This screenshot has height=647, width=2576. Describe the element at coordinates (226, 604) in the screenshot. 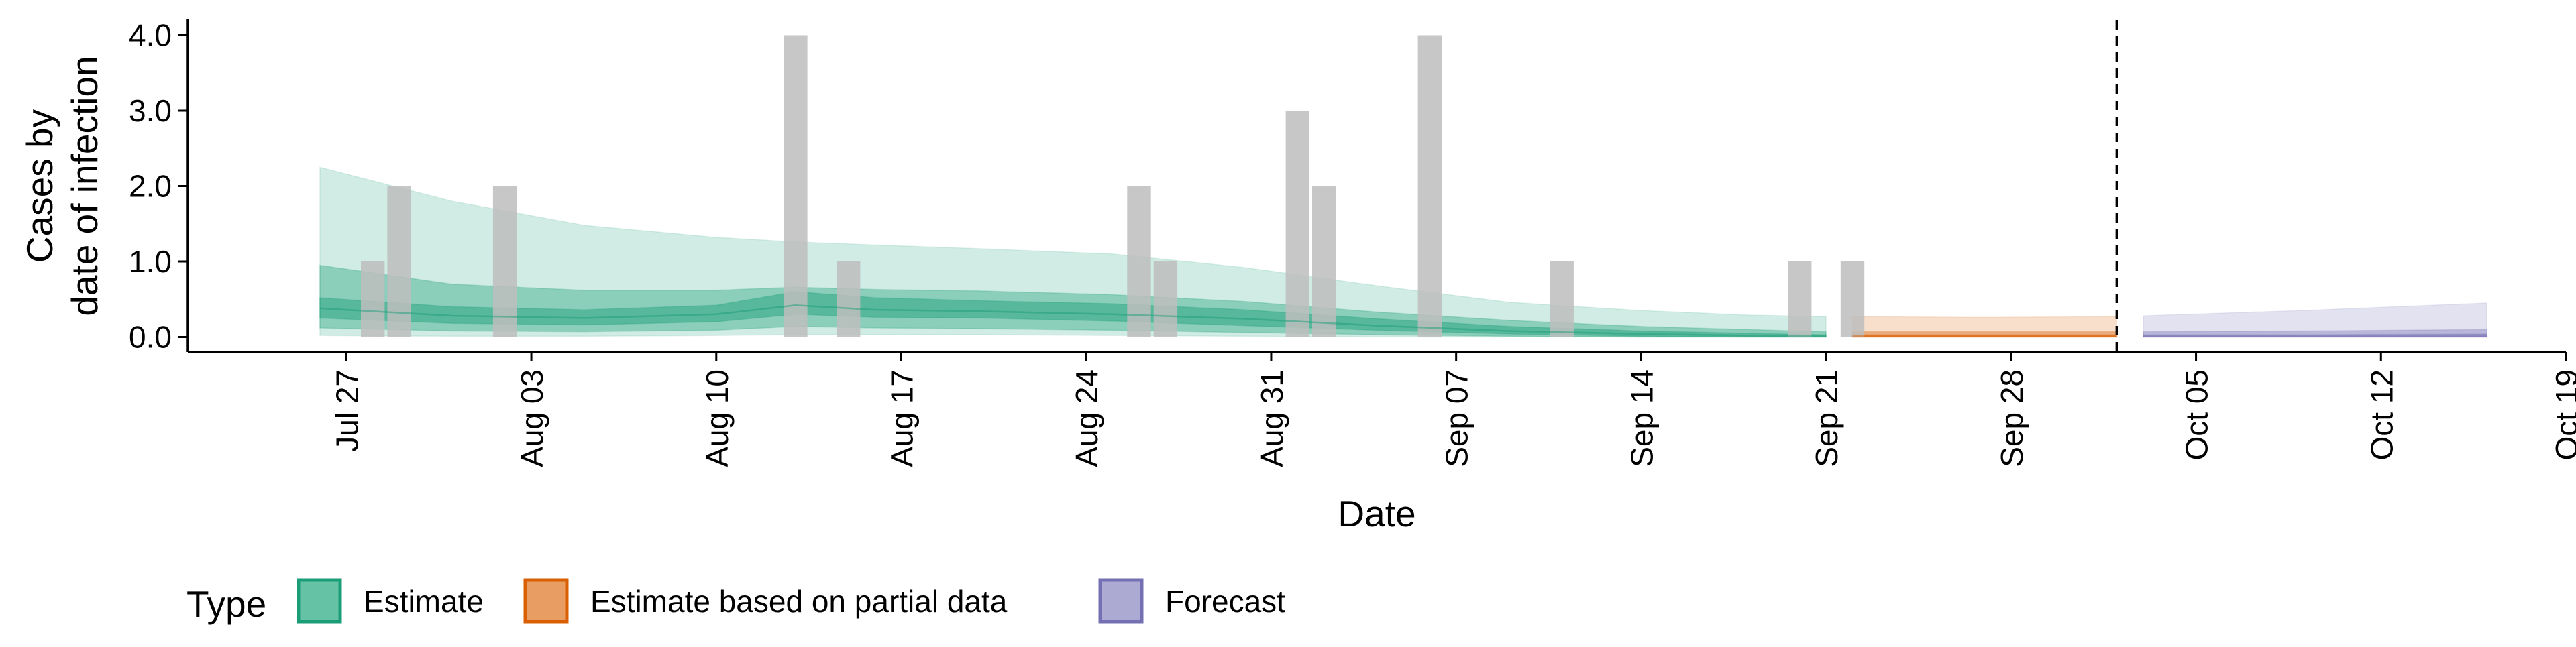

I see `legend-title: Type` at that location.